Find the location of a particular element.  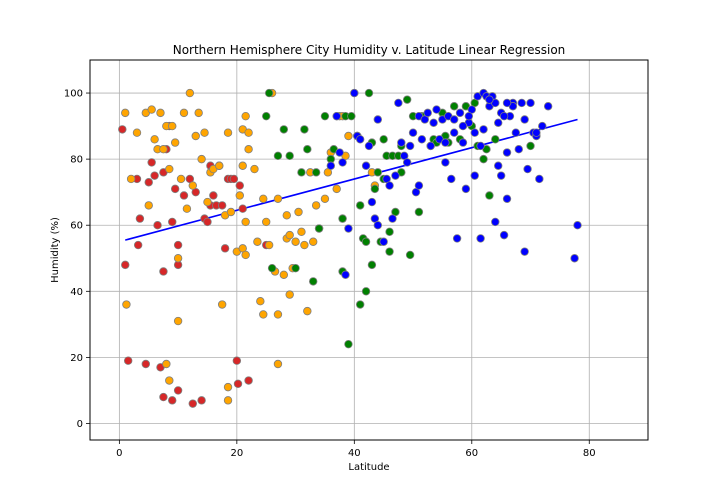

y-tick-label: 0 is located at coordinates (80, 424).